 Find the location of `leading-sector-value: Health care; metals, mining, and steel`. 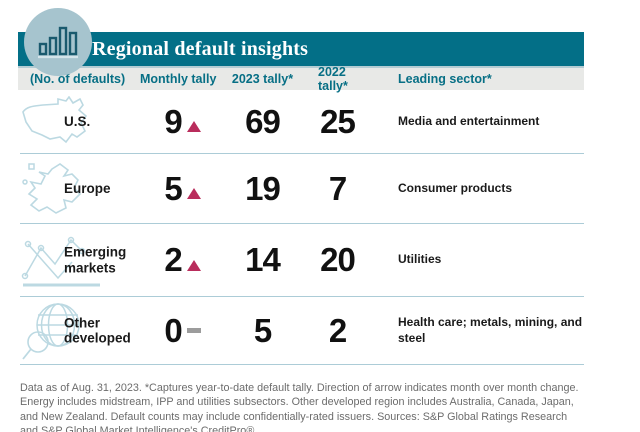

leading-sector-value: Health care; metals, mining, and steel is located at coordinates (490, 329).